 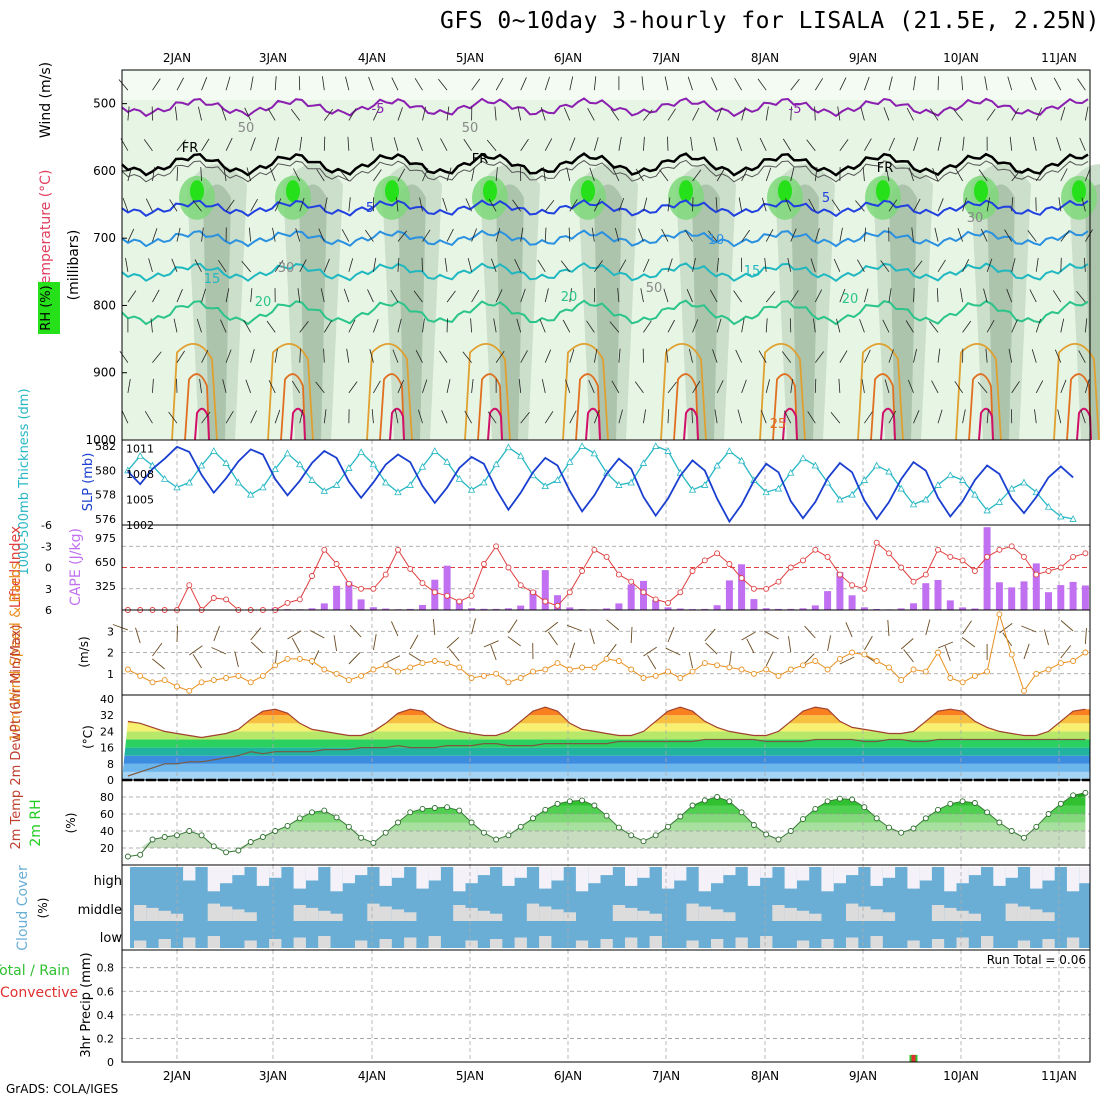 What do you see at coordinates (100, 440) in the screenshot?
I see `pressure-tick-label: 1000` at bounding box center [100, 440].